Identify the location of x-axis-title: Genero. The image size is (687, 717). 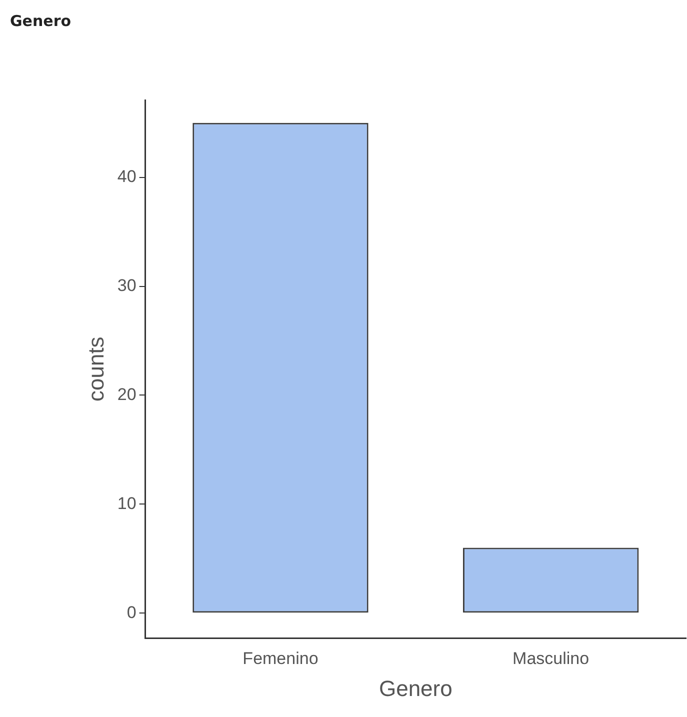
(415, 688).